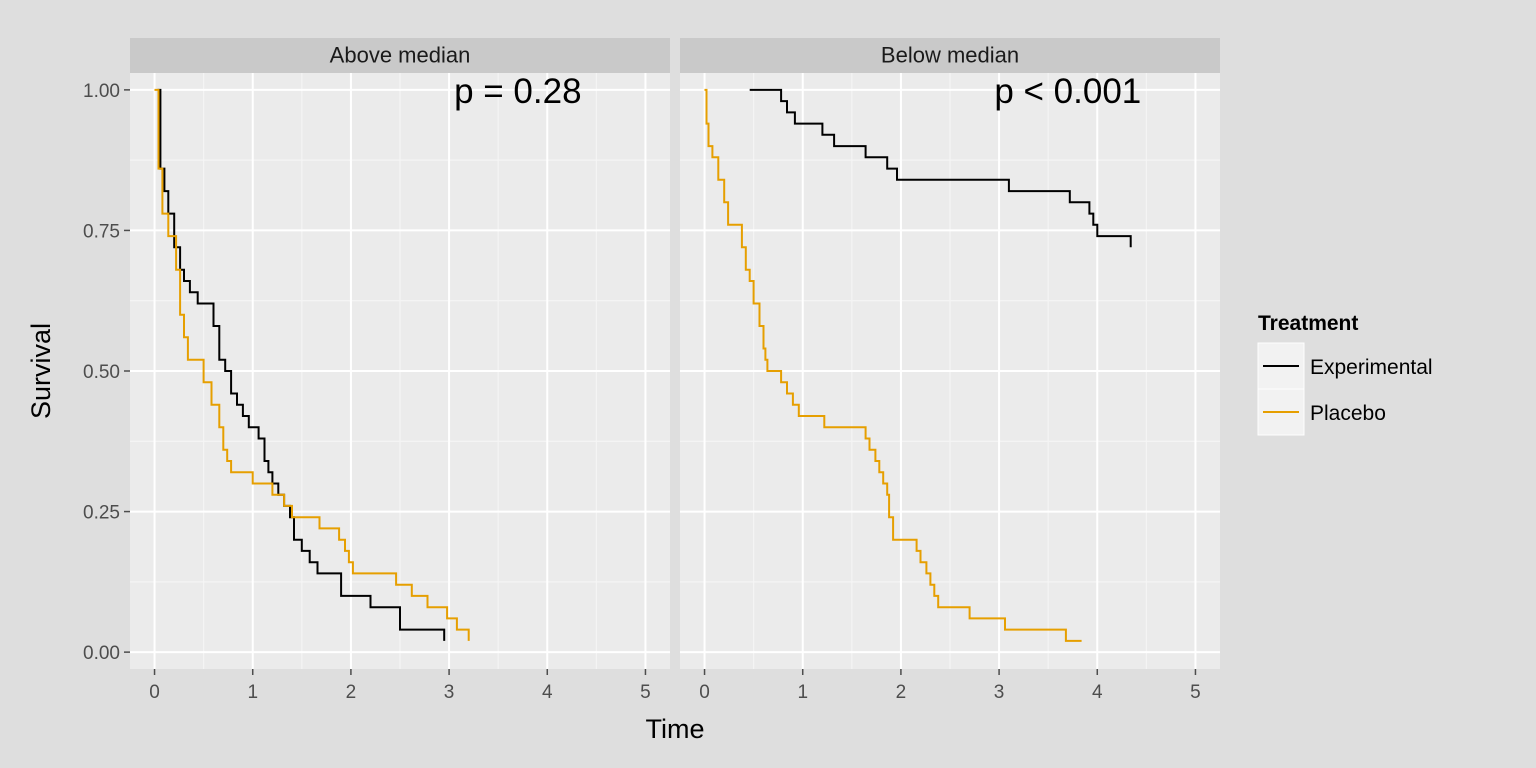 The width and height of the screenshot is (1536, 768). Describe the element at coordinates (101, 231) in the screenshot. I see `y-tick-label: 0.75` at that location.